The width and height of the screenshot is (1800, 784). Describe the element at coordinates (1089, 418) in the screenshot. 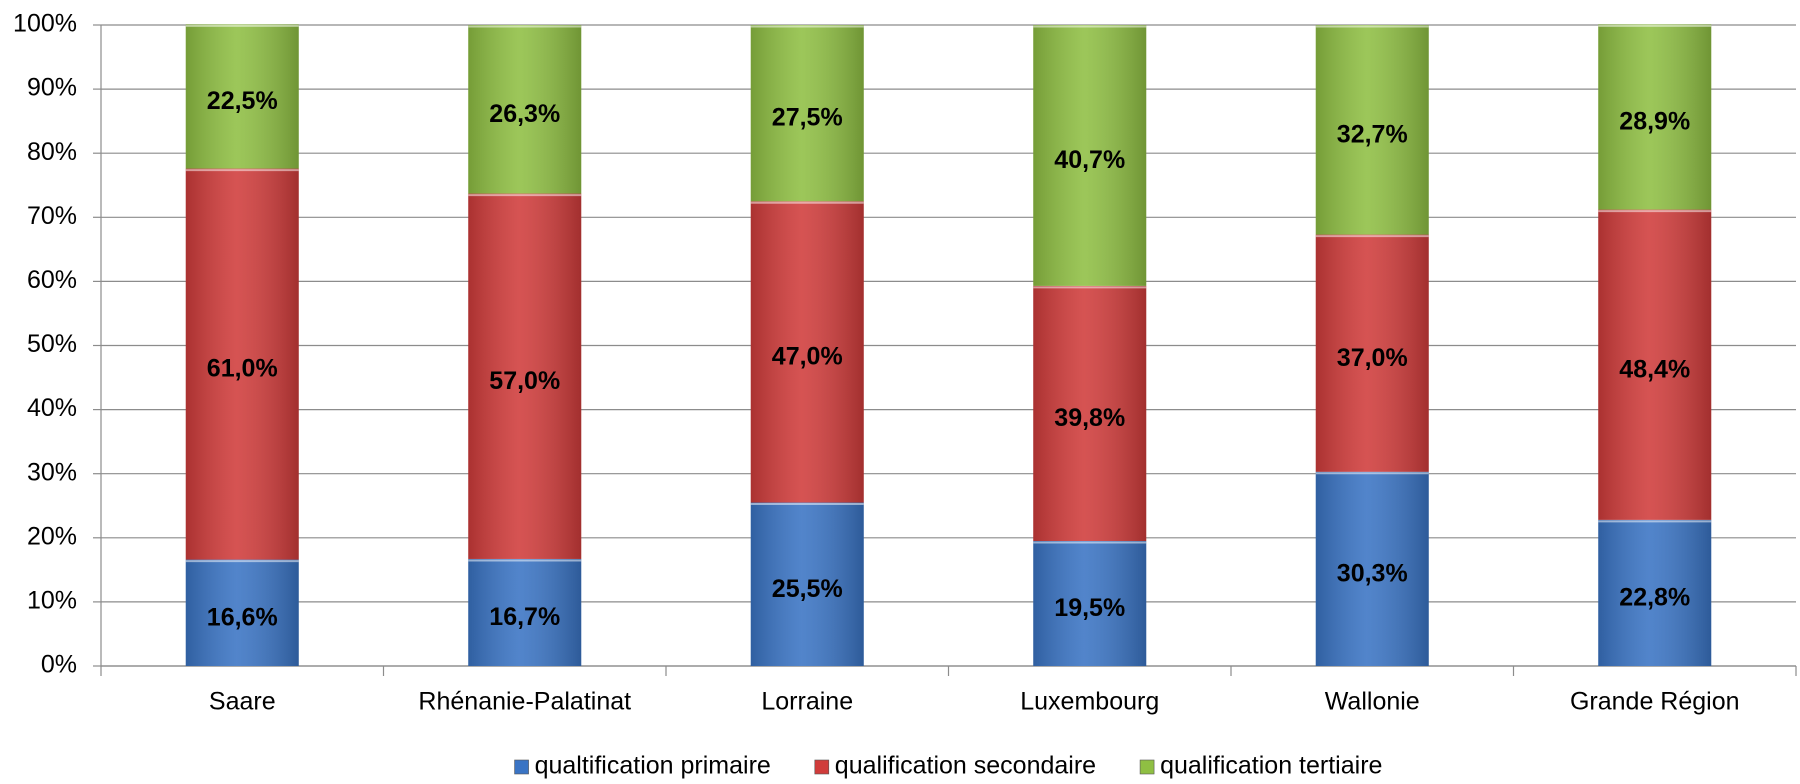

I see `data-label: 39,8%` at that location.